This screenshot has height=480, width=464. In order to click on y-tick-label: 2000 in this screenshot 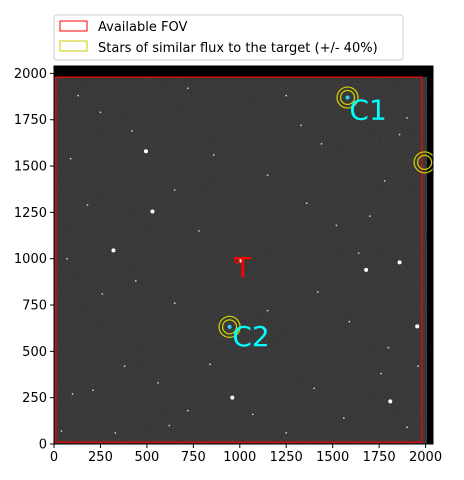, I will do `click(30, 74)`.